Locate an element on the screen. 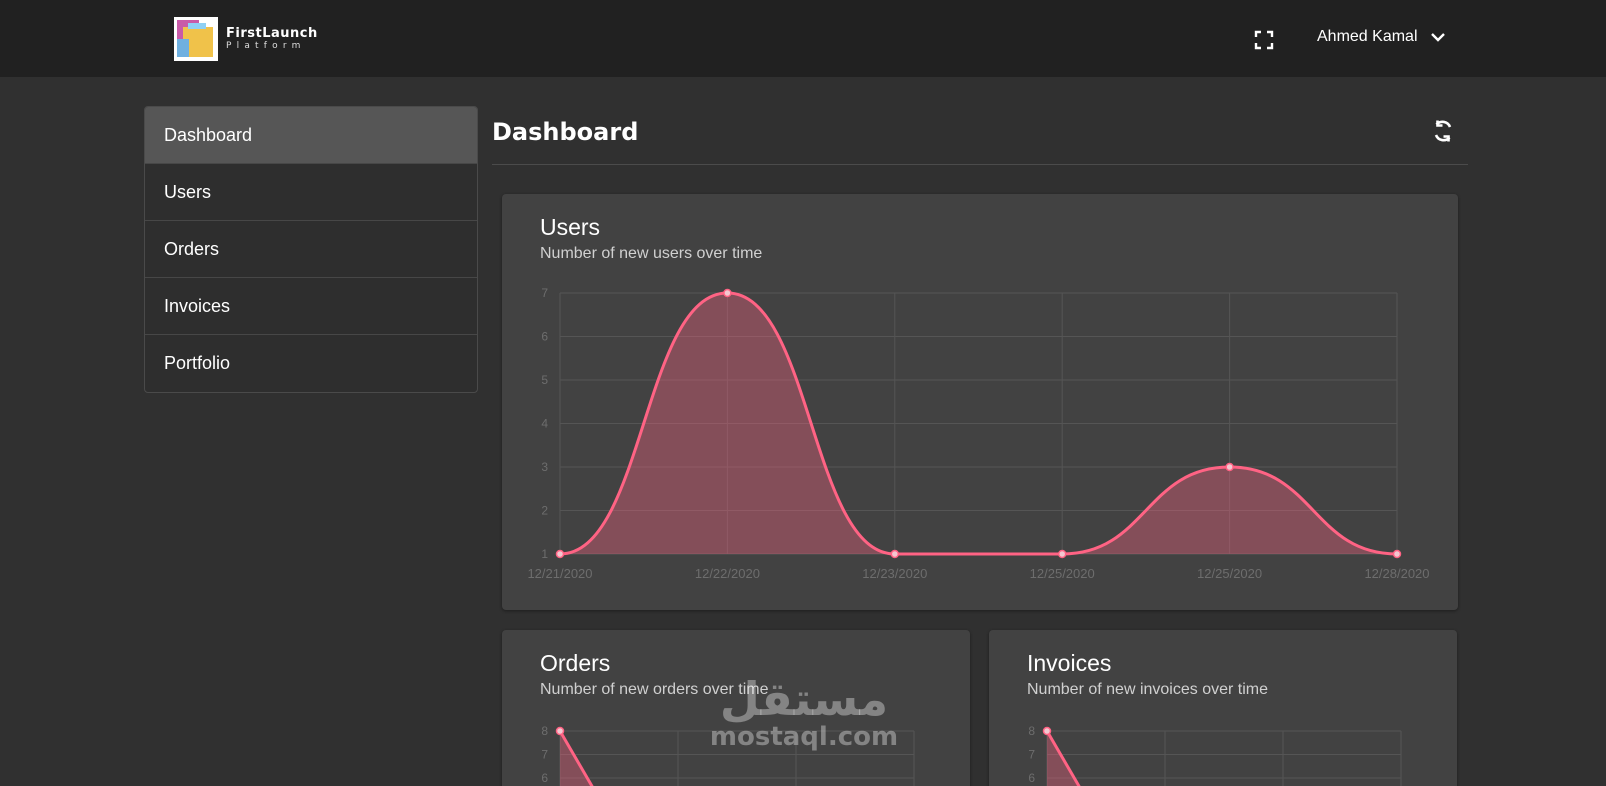  sidebar-item-dashboard: Dashboard is located at coordinates (311, 135).